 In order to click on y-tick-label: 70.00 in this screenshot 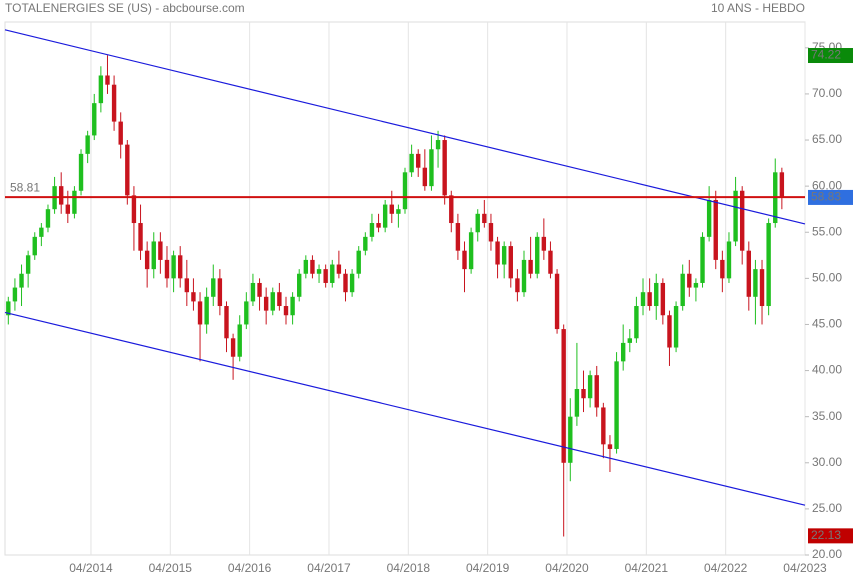, I will do `click(827, 93)`.